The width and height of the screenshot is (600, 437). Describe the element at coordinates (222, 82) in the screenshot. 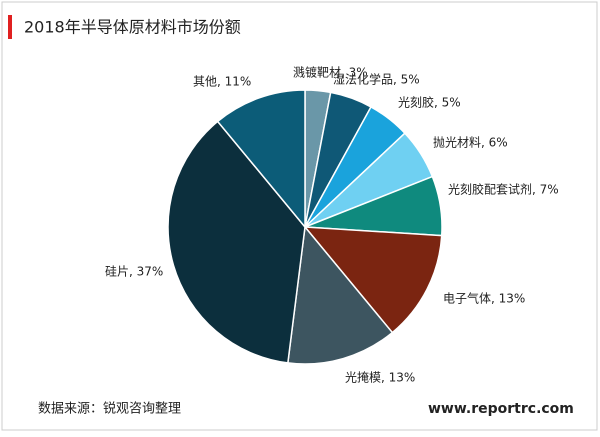

I see `slice-label: 其他, 11%` at that location.